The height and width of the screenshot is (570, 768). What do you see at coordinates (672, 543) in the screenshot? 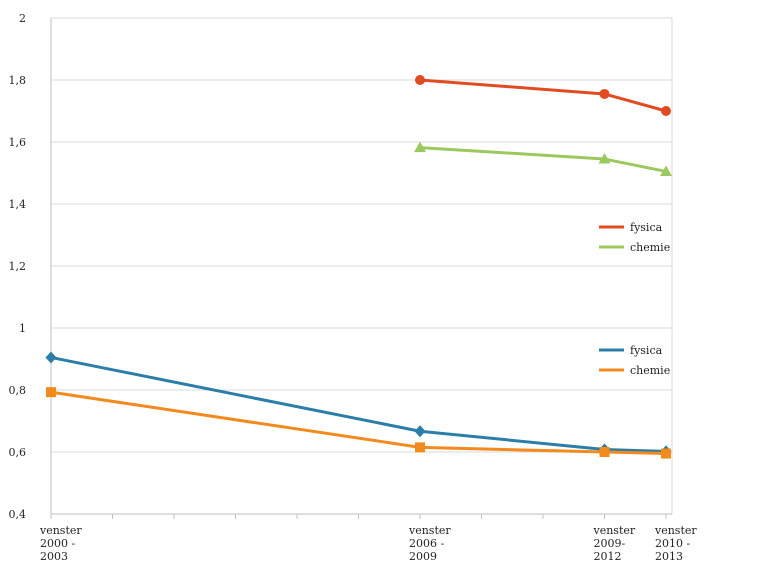
I see `x-tick-label-line: 2010 -` at bounding box center [672, 543].